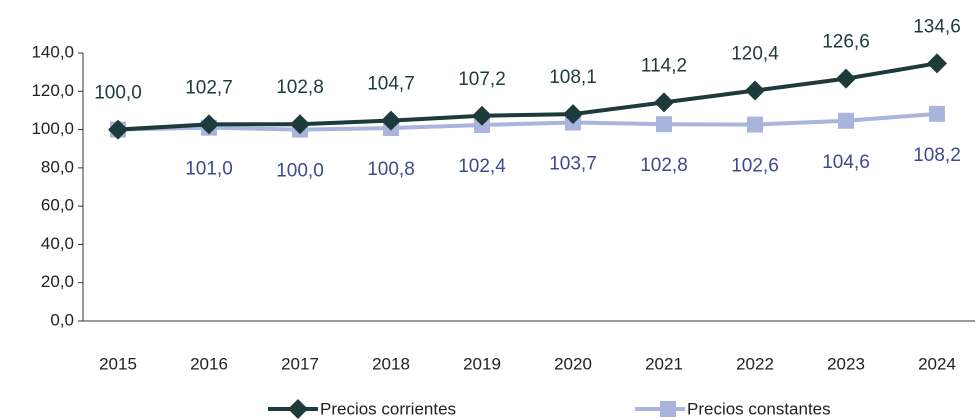 Image resolution: width=977 pixels, height=420 pixels. Describe the element at coordinates (57, 281) in the screenshot. I see `y-tick-label: 20,0` at that location.